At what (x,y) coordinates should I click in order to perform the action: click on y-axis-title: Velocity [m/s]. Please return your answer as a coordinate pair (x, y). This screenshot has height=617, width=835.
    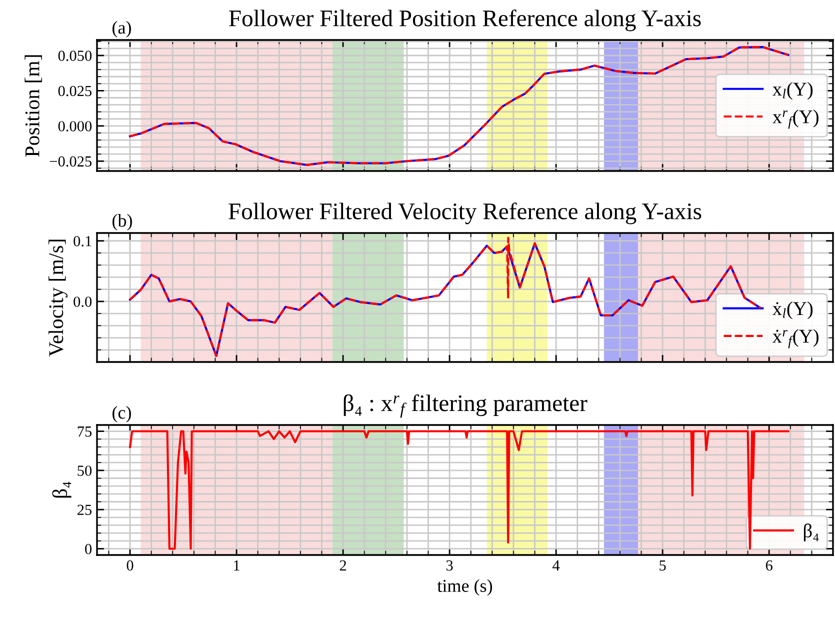
    Looking at the image, I should click on (58, 298).